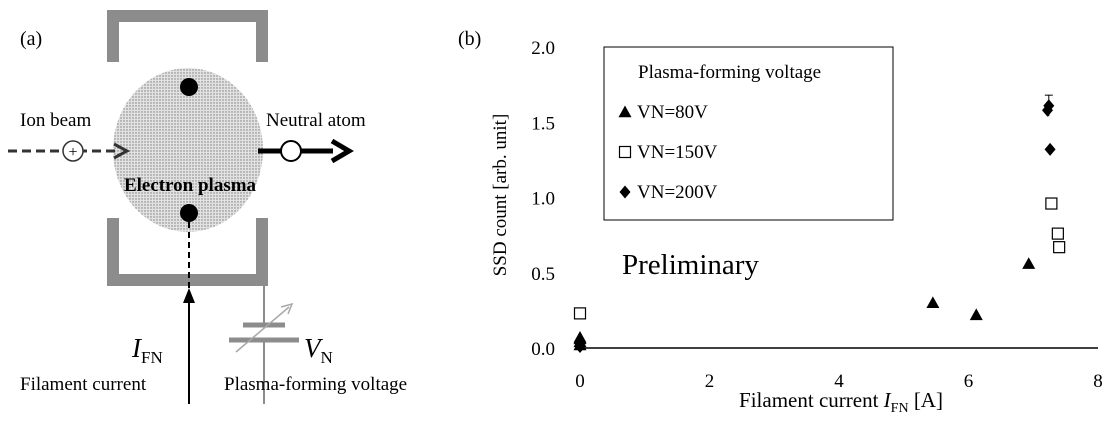 Image resolution: width=1106 pixels, height=421 pixels. Describe the element at coordinates (543, 349) in the screenshot. I see `y-tick-label: 0.0` at that location.